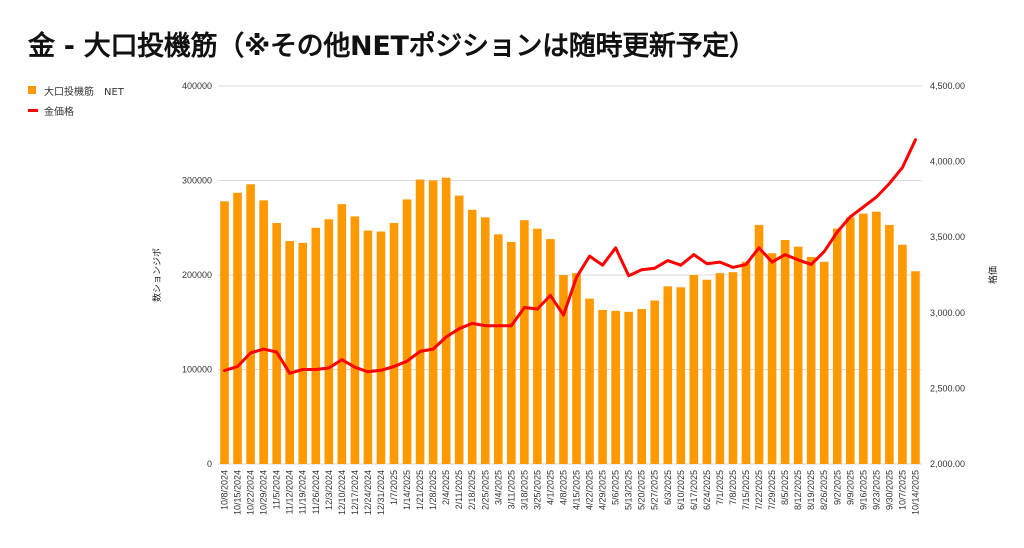 The image size is (1024, 548). Describe the element at coordinates (824, 490) in the screenshot. I see `x-tick-label: 8/26/2025` at that location.